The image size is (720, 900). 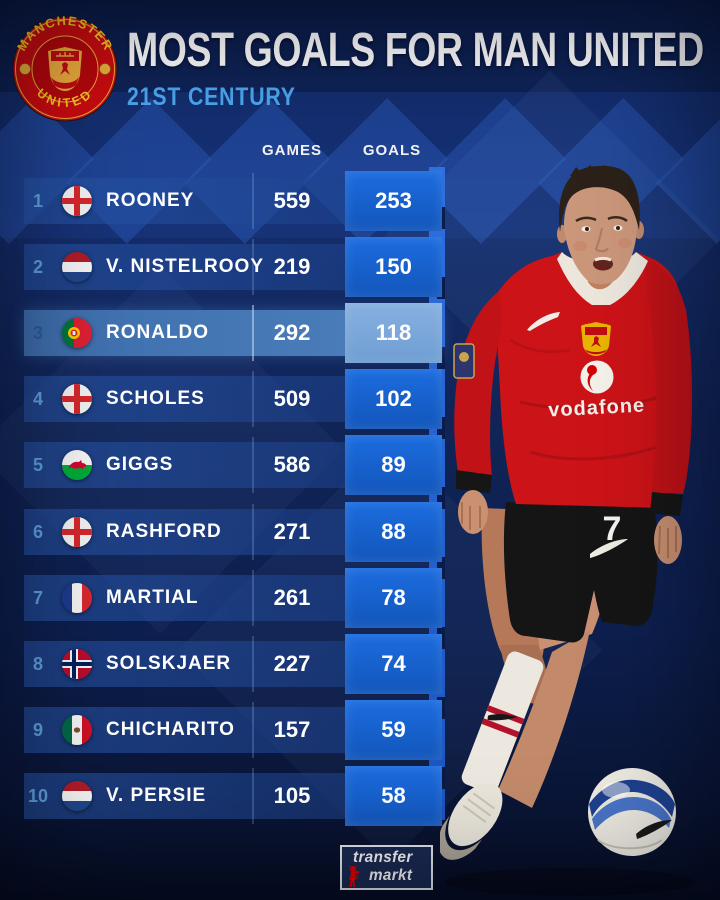 What do you see at coordinates (37, 267) in the screenshot?
I see `rank-label: 2` at bounding box center [37, 267].